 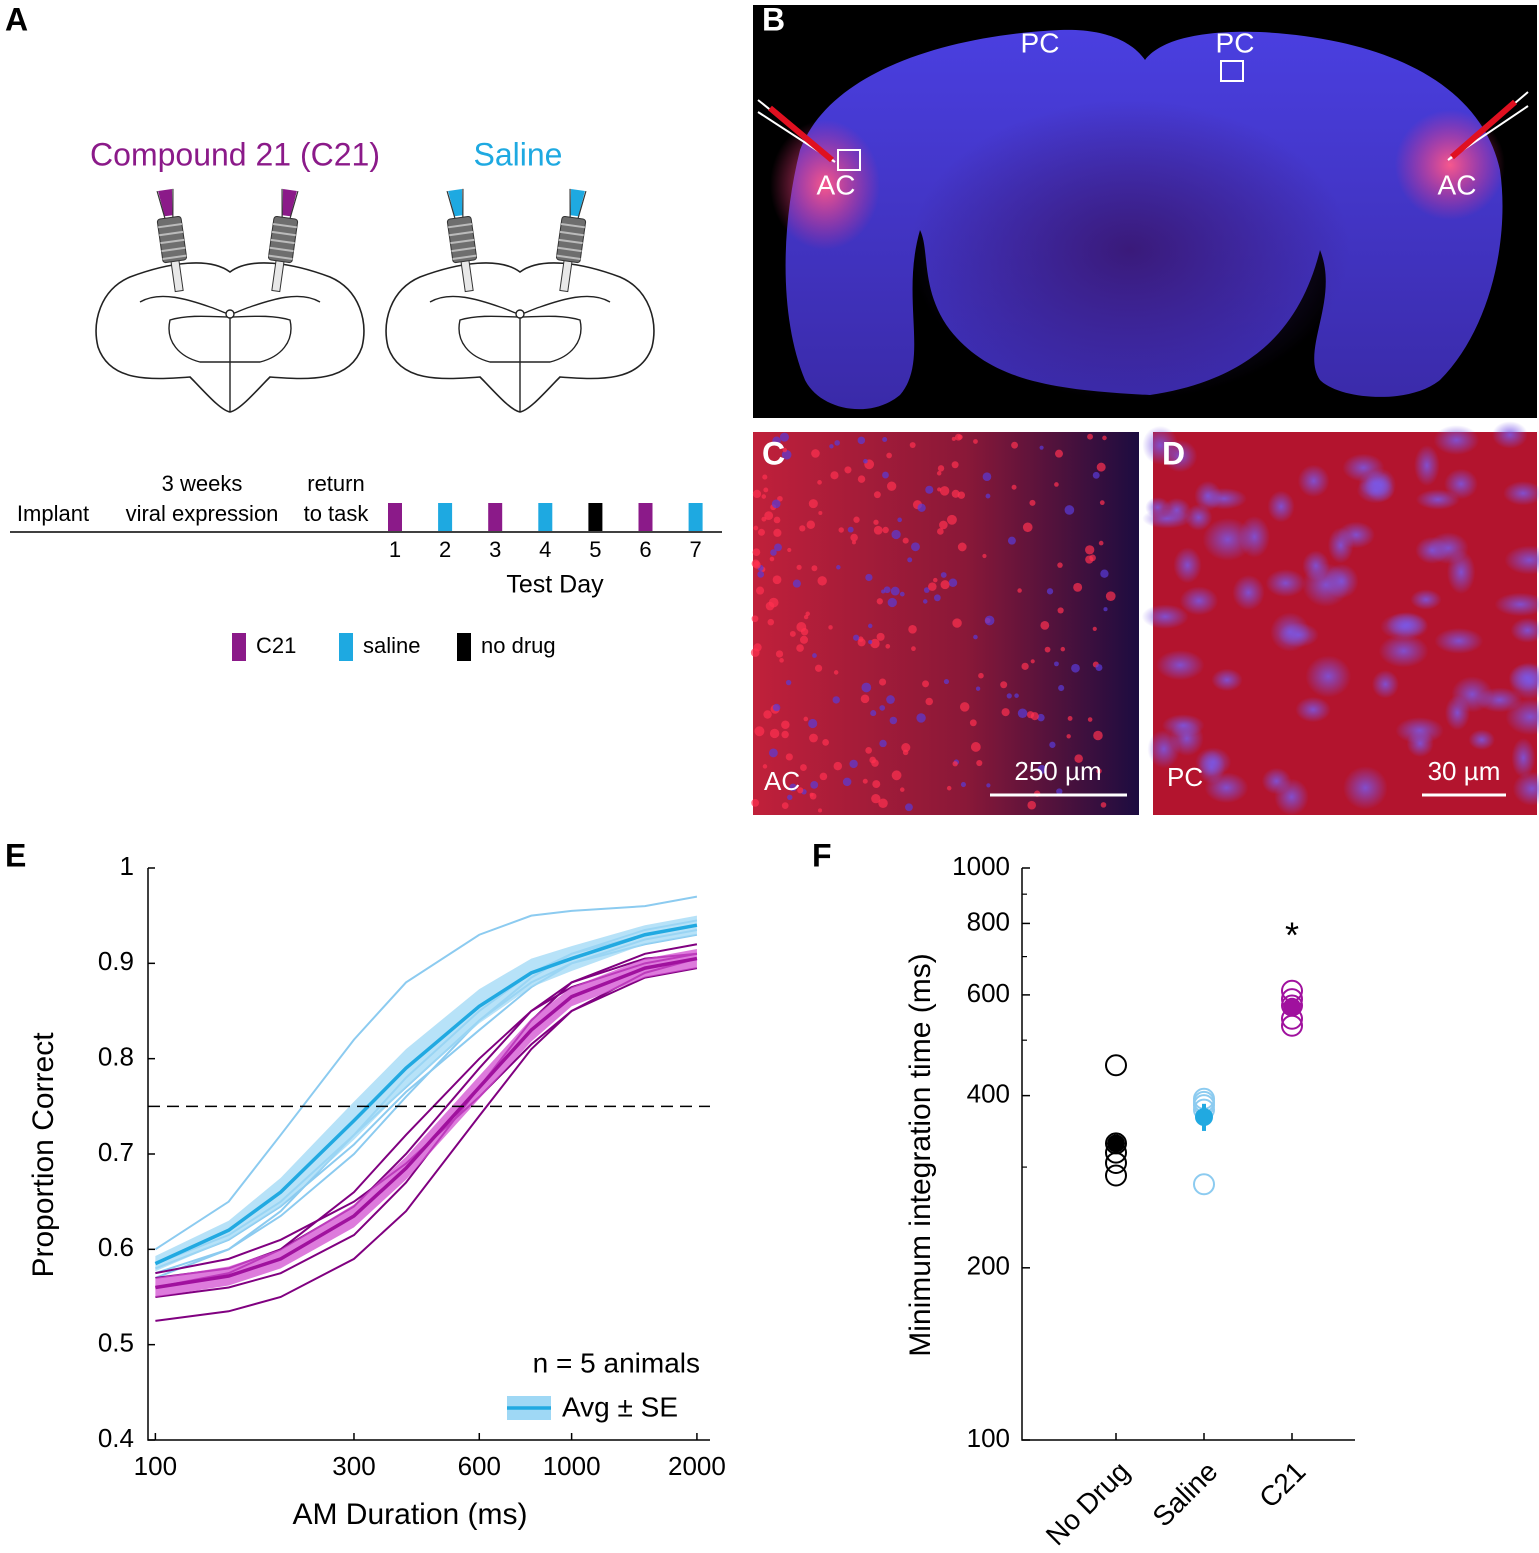 What do you see at coordinates (616, 1362) in the screenshot?
I see `annotation: n = 5 animals` at bounding box center [616, 1362].